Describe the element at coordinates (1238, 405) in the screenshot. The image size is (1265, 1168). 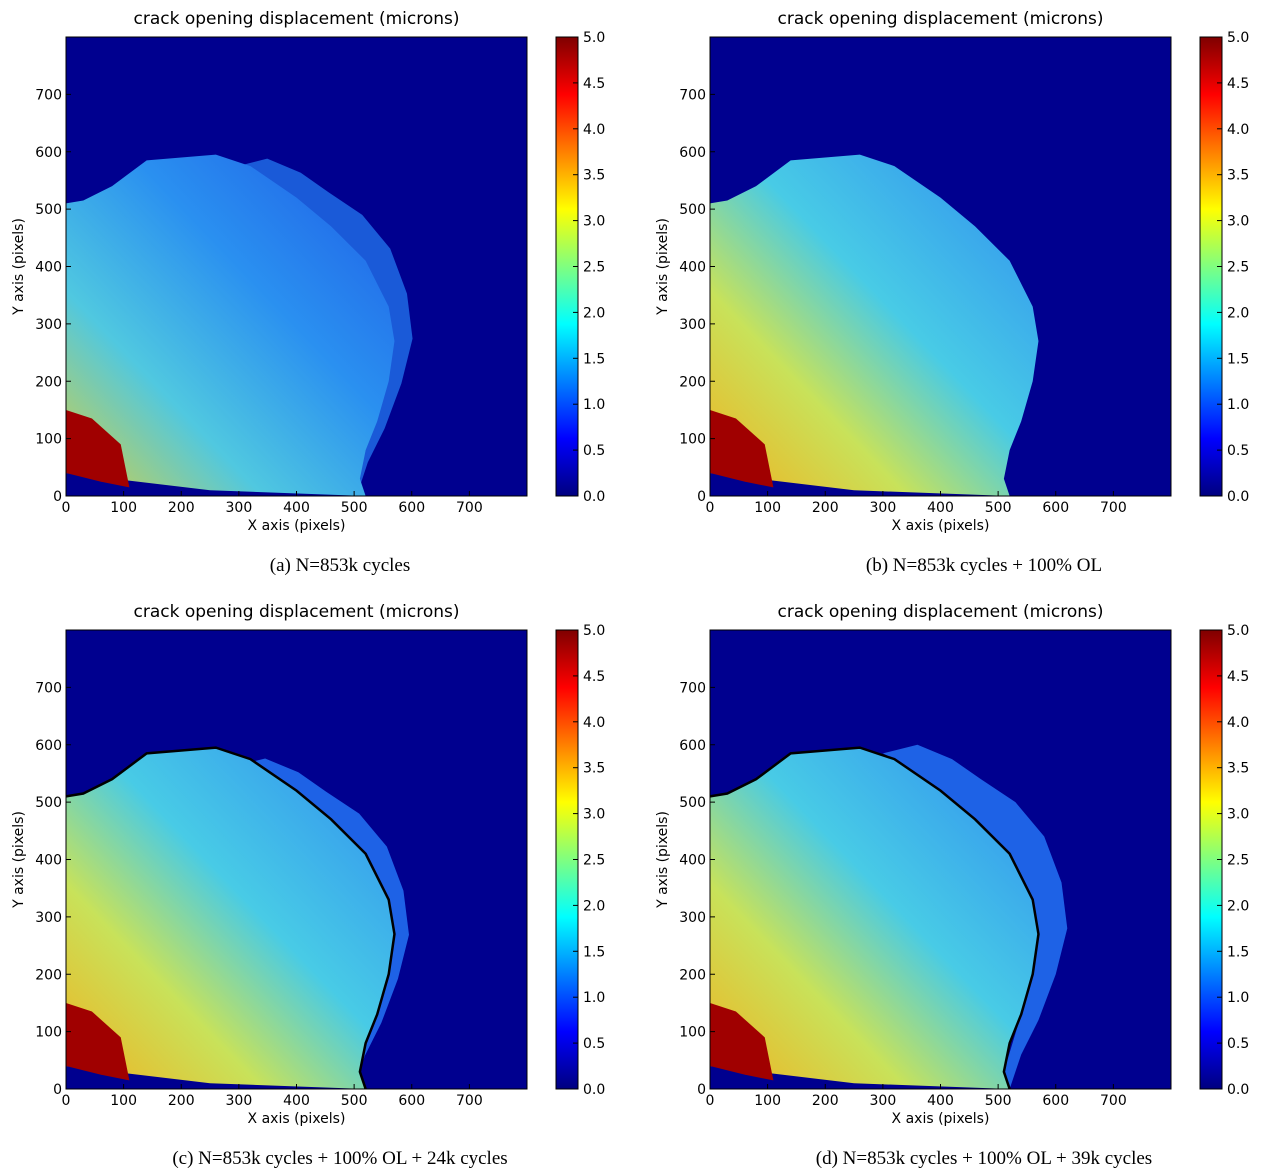
I see `colorbar-tick-label: 1.0` at that location.